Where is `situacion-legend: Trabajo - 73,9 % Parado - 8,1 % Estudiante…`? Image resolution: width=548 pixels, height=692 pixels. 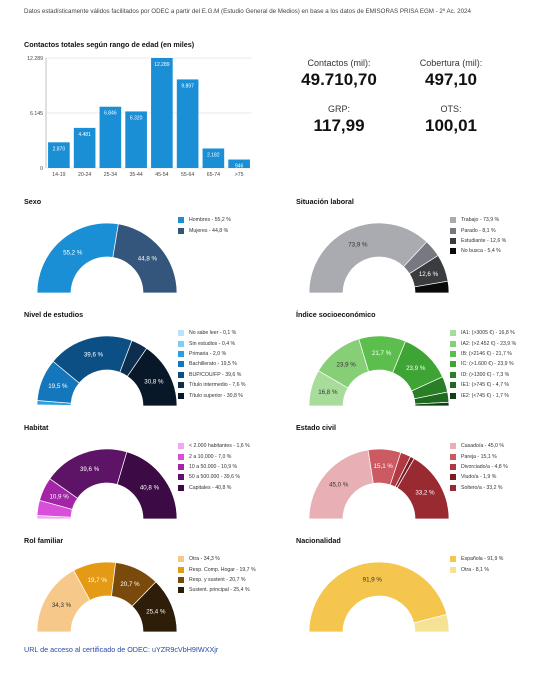
situacion-legend: Trabajo - 73,9 % Parado - 8,1 % Estudiante… is located at coordinates (478, 236).